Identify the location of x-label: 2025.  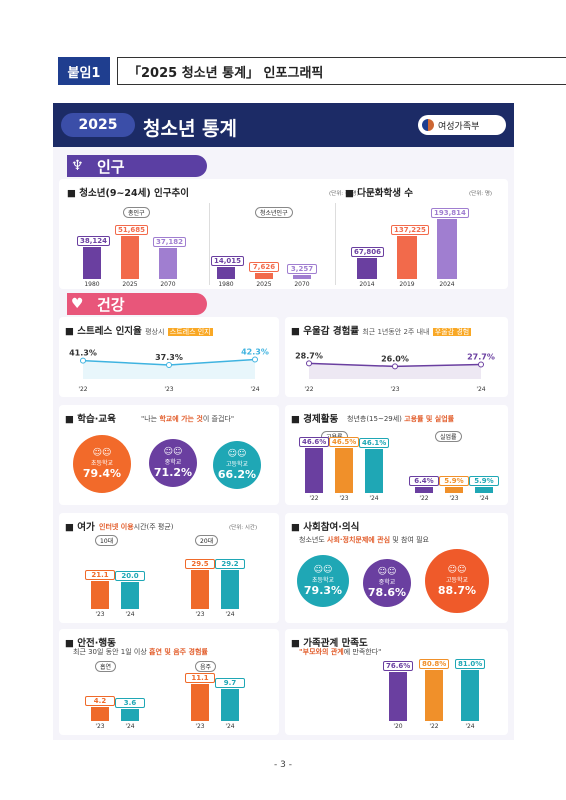
(130, 284).